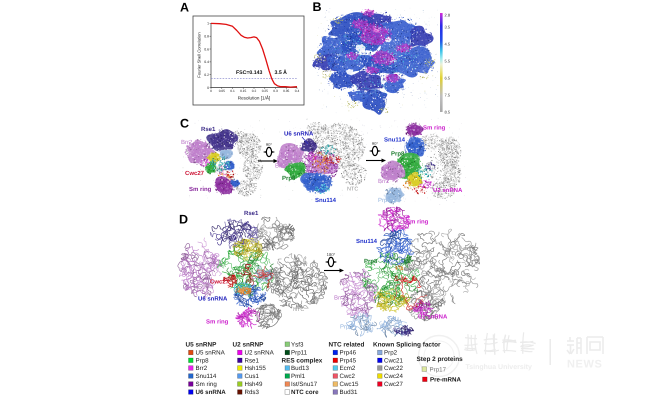  What do you see at coordinates (252, 392) in the screenshot?
I see `svg-text: Rds3` at bounding box center [252, 392].